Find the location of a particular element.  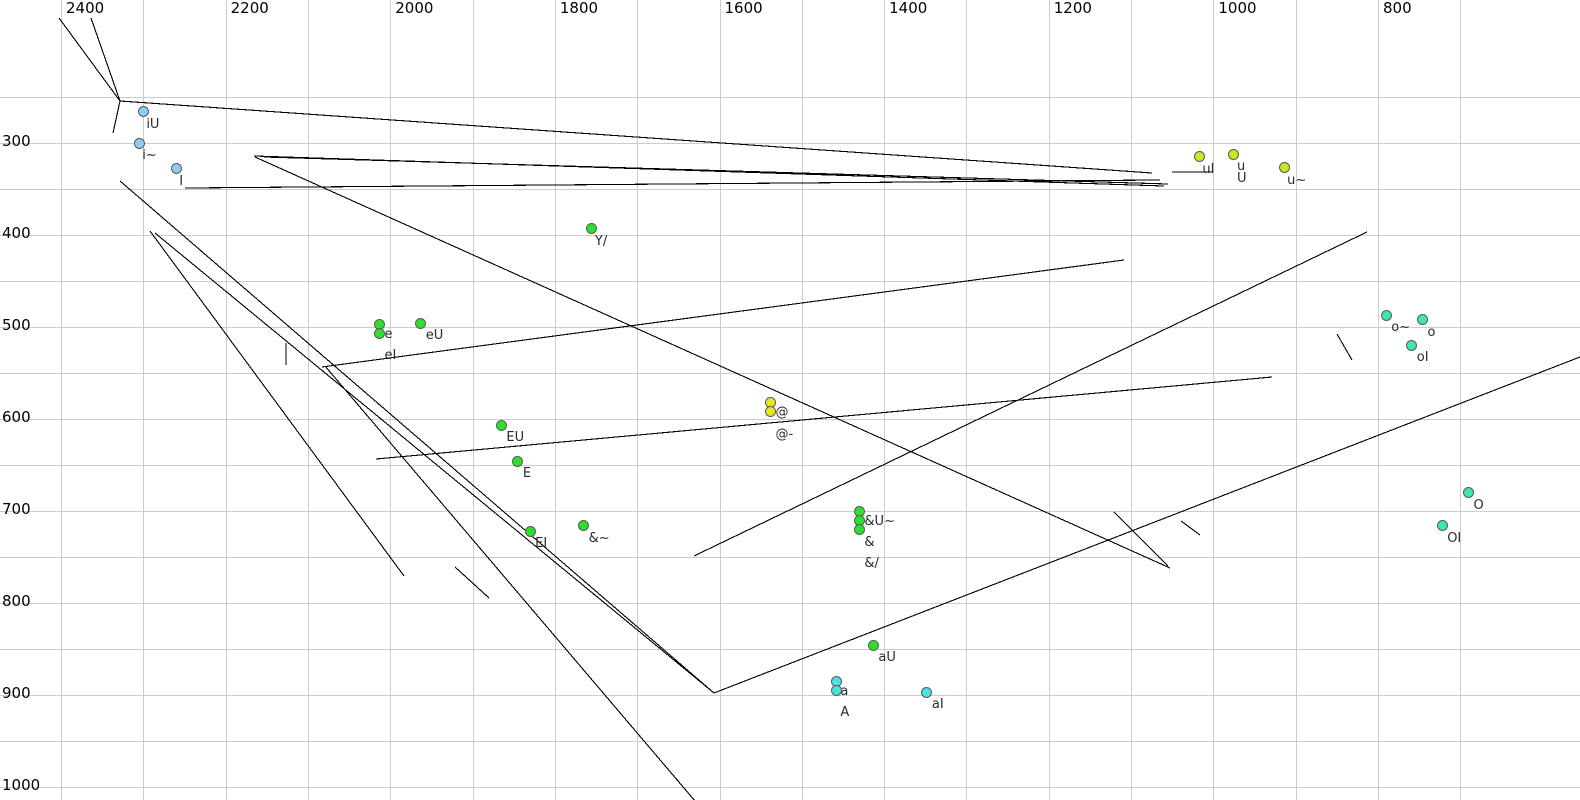

x-tick-label: 800 is located at coordinates (1397, 8).